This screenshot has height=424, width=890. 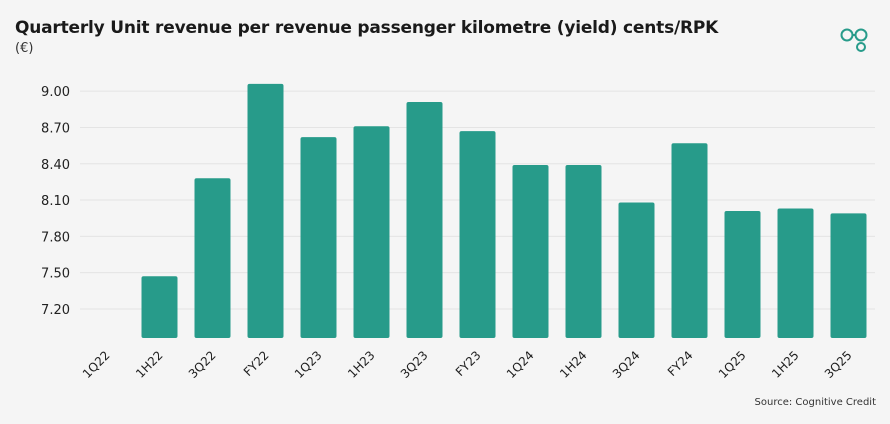 What do you see at coordinates (55, 92) in the screenshot?
I see `y-tick-label: 9.00` at bounding box center [55, 92].